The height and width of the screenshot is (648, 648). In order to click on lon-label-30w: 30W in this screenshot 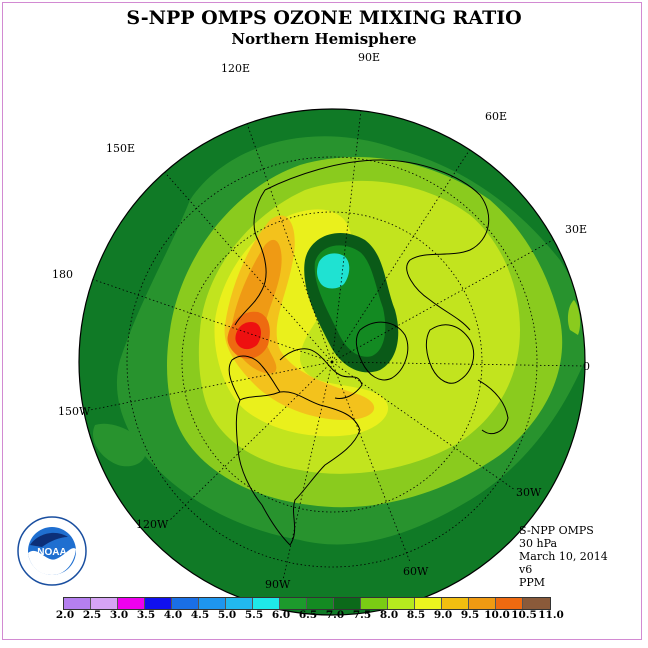, I will do `click(529, 492)`.